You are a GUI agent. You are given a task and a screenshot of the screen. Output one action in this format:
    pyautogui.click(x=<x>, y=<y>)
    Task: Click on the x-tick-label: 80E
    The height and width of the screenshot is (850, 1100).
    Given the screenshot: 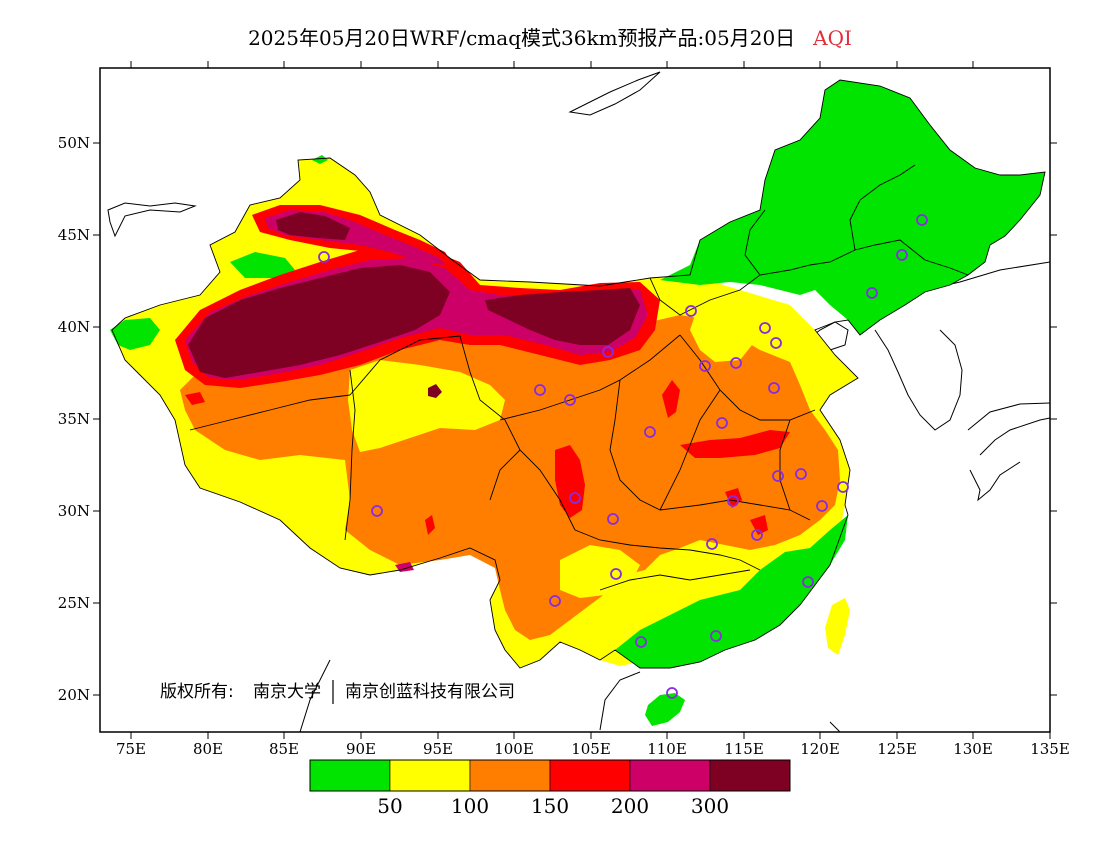 What is the action you would take?
    pyautogui.click(x=208, y=749)
    